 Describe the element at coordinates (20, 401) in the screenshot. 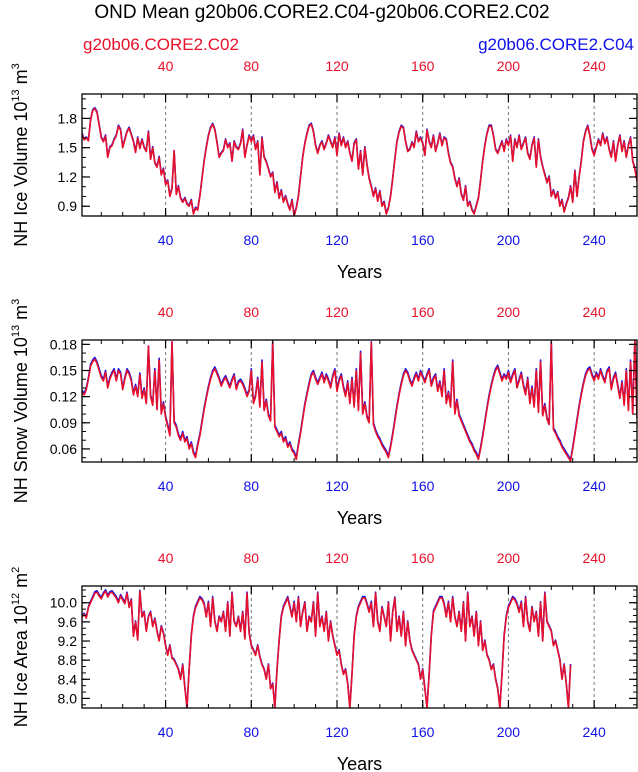

I see `y-axis-title: NH Snow Volume 1013 m3` at that location.